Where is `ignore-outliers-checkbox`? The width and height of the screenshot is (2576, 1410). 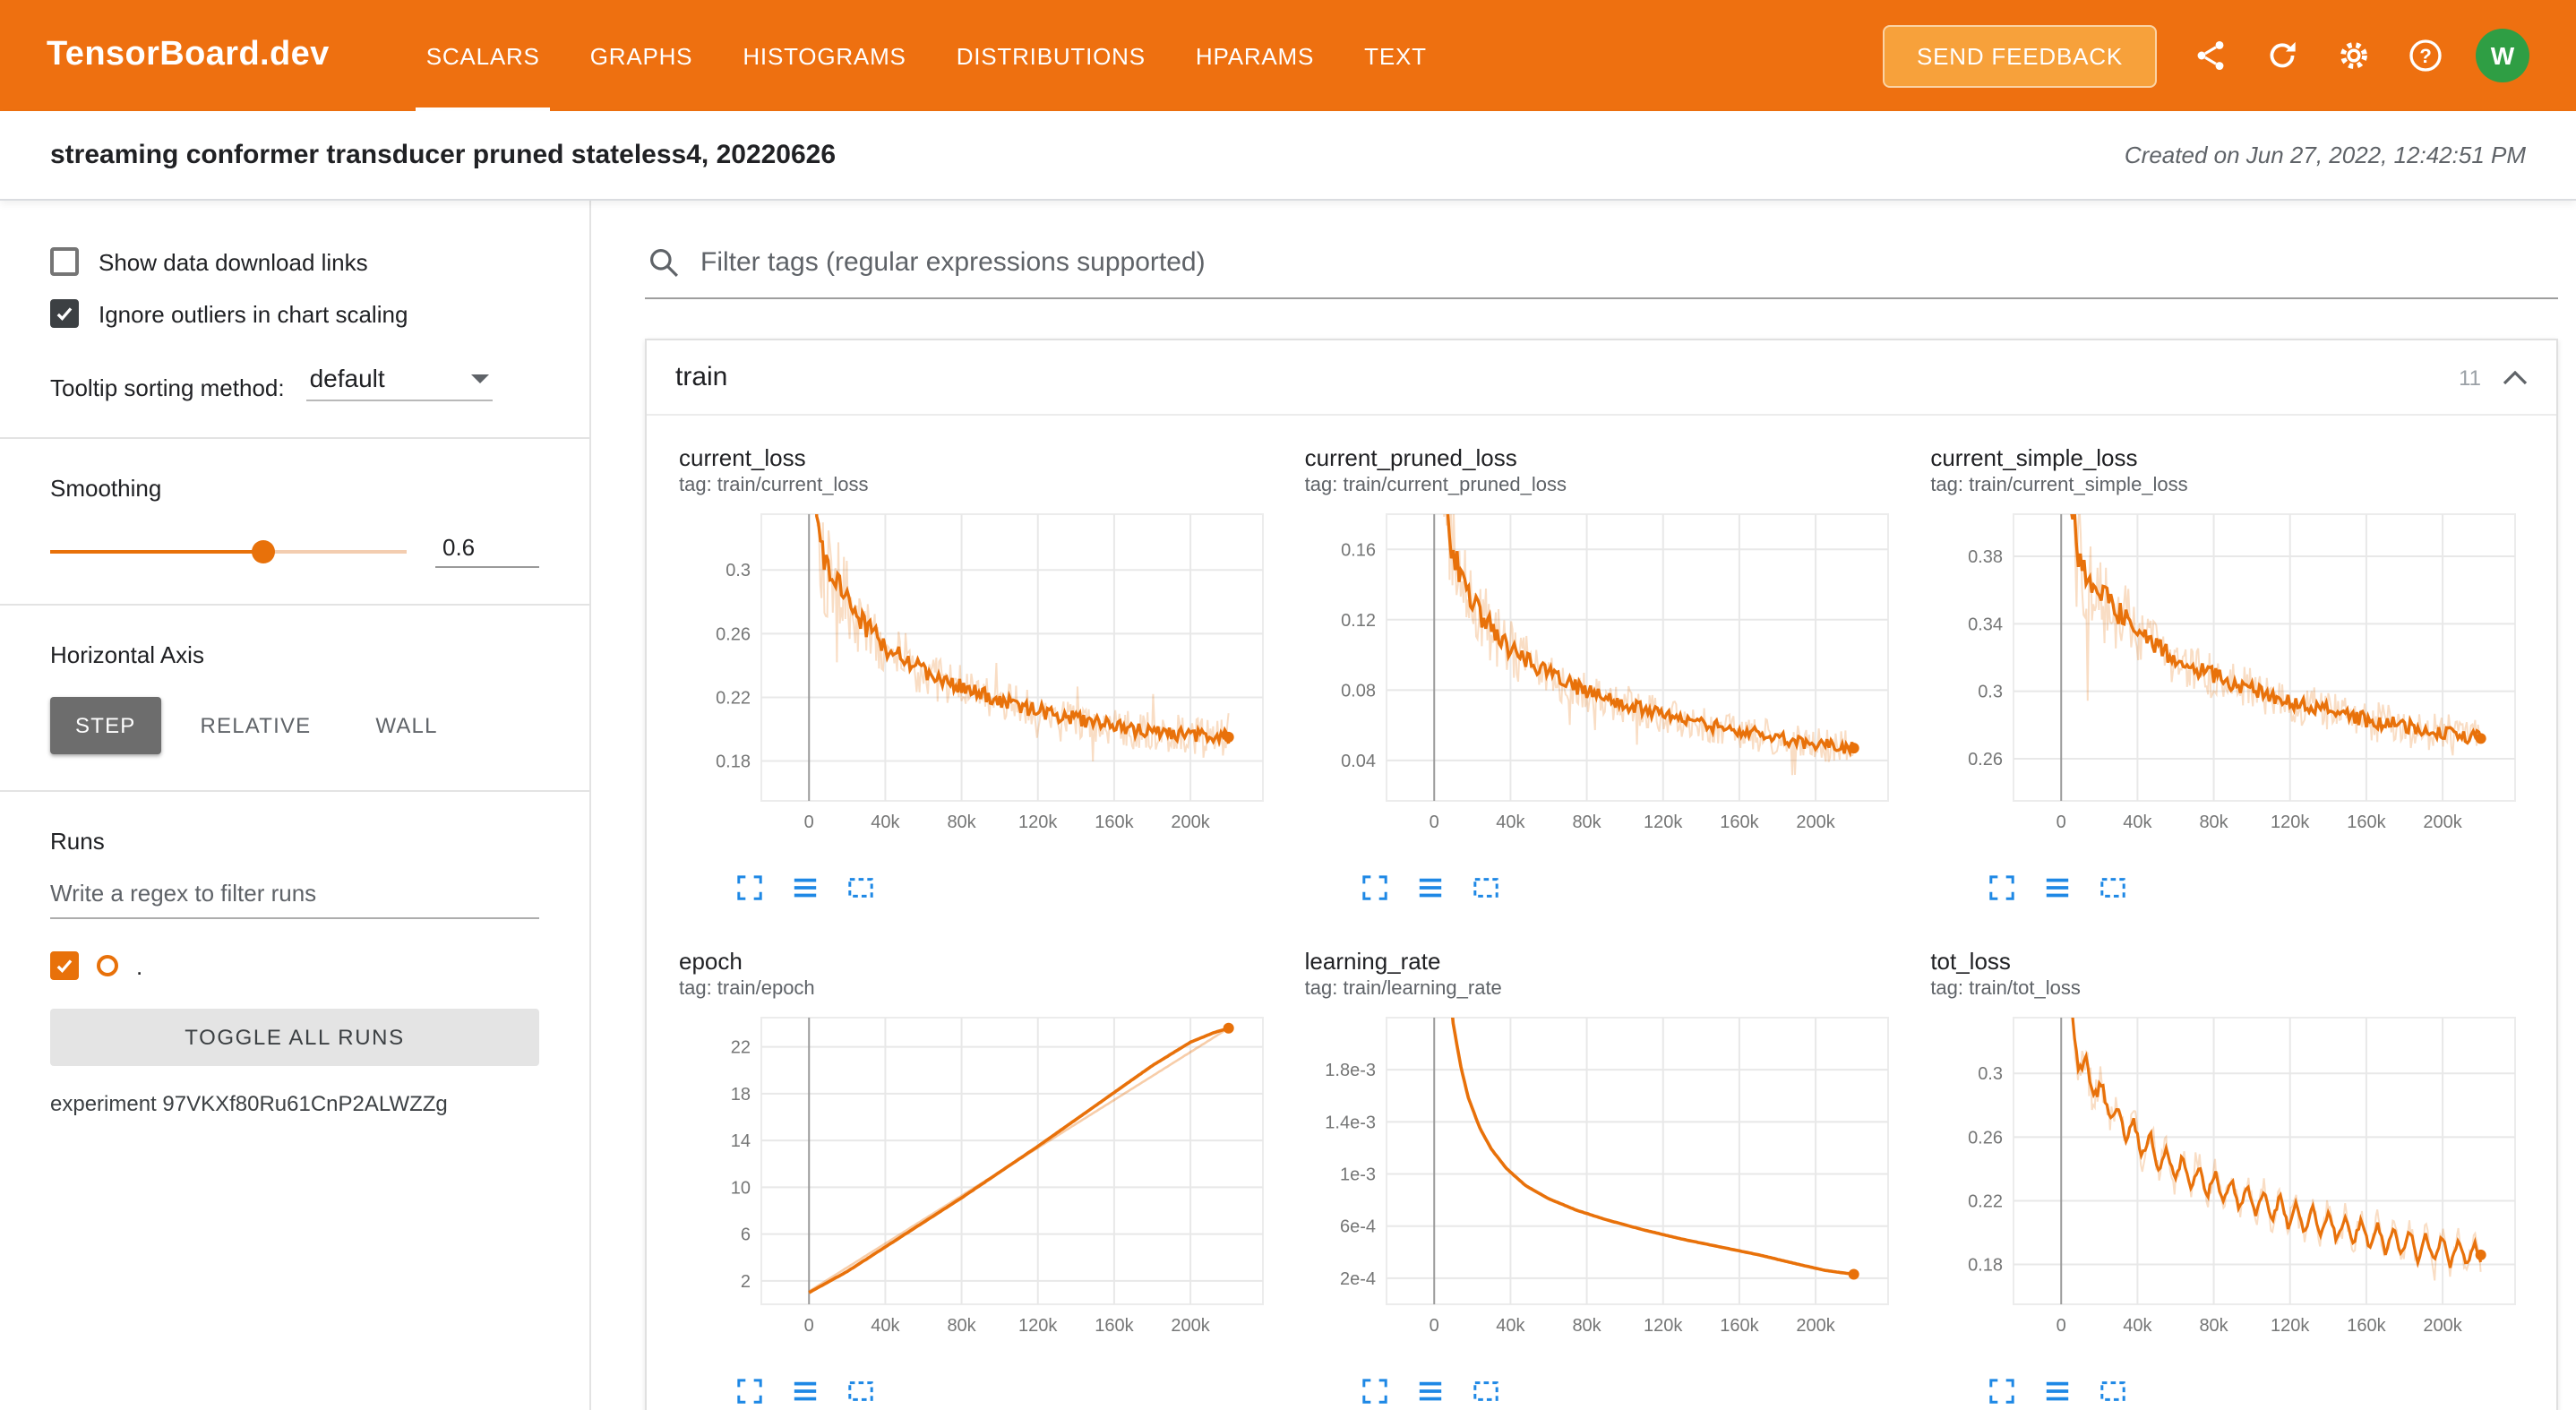
ignore-outliers-checkbox is located at coordinates (64, 313).